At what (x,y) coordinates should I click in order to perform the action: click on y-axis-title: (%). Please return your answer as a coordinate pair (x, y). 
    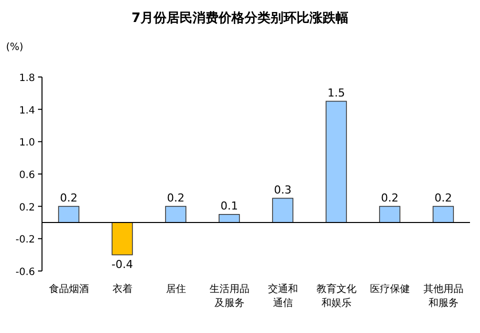
    Looking at the image, I should click on (15, 47).